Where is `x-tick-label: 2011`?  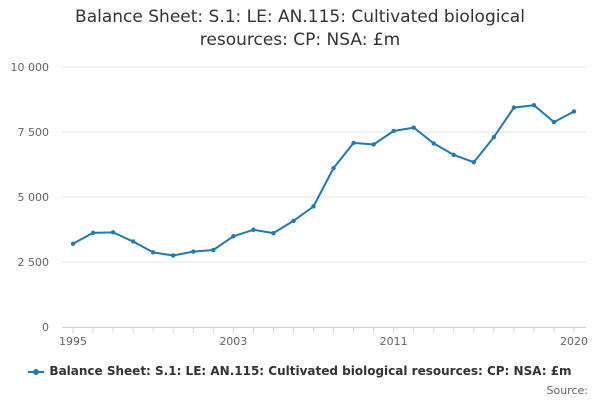 x-tick-label: 2011 is located at coordinates (394, 341).